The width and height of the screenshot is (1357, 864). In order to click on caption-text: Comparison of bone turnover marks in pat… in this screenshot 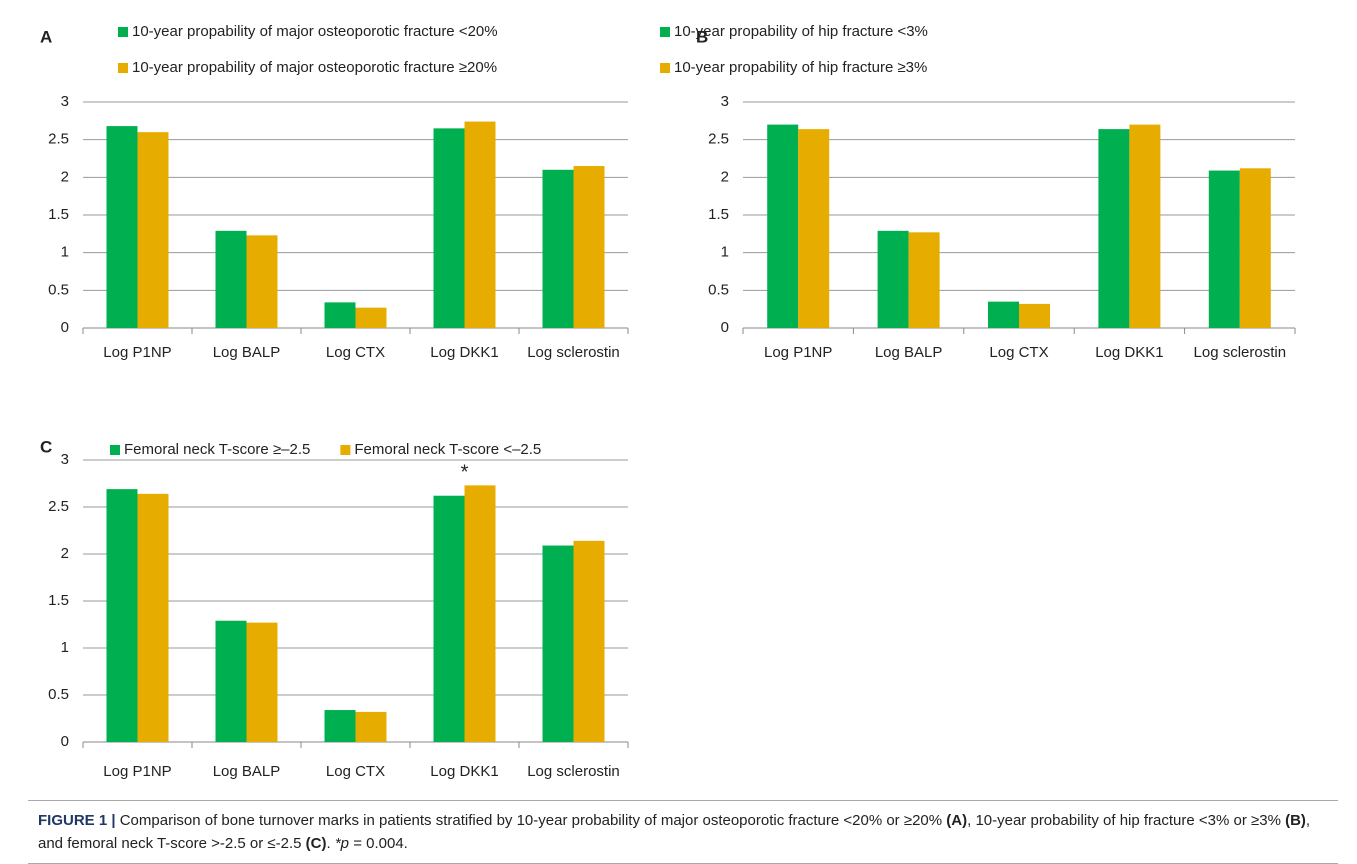, I will do `click(531, 820)`.